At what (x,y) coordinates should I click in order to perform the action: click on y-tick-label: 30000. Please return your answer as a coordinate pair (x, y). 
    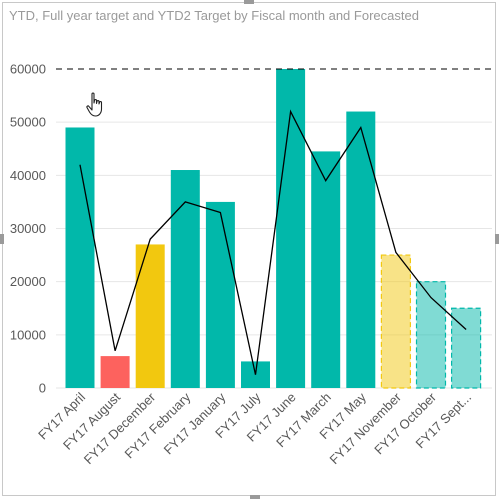
    Looking at the image, I should click on (28, 228).